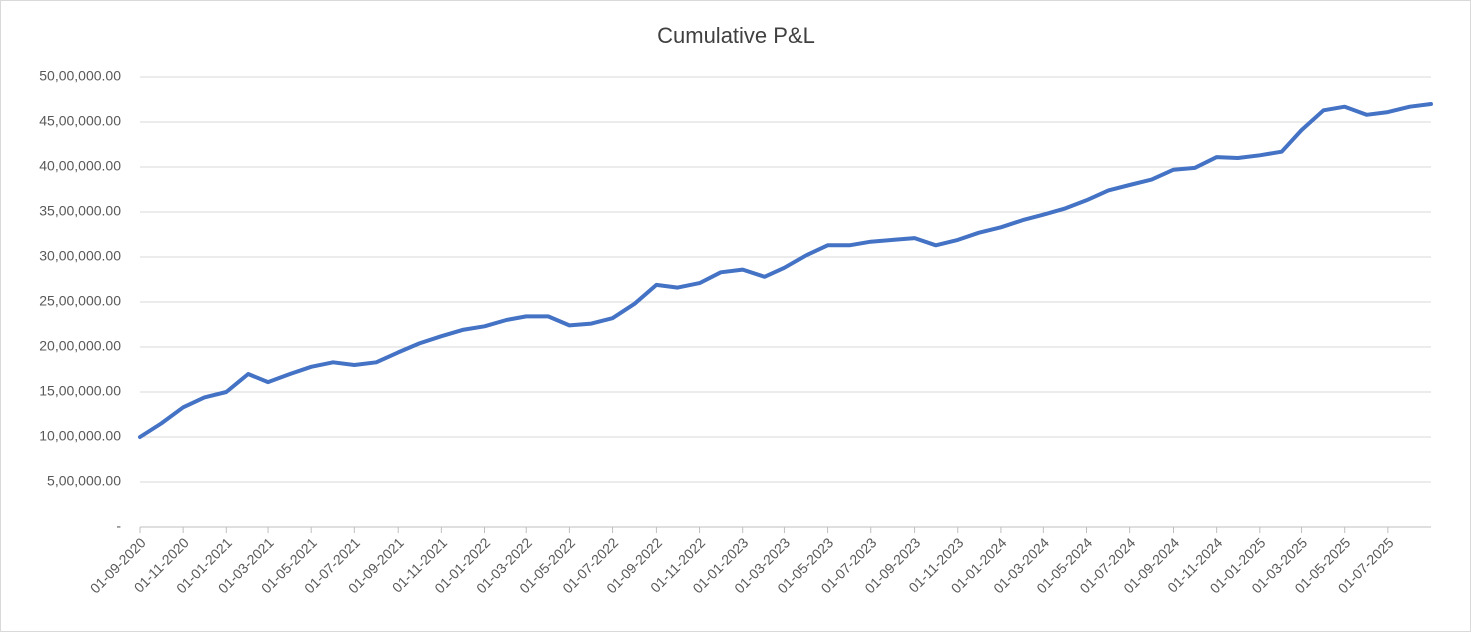 The image size is (1471, 632). What do you see at coordinates (80, 301) in the screenshot?
I see `y-tick-label: 25,00,000.00` at bounding box center [80, 301].